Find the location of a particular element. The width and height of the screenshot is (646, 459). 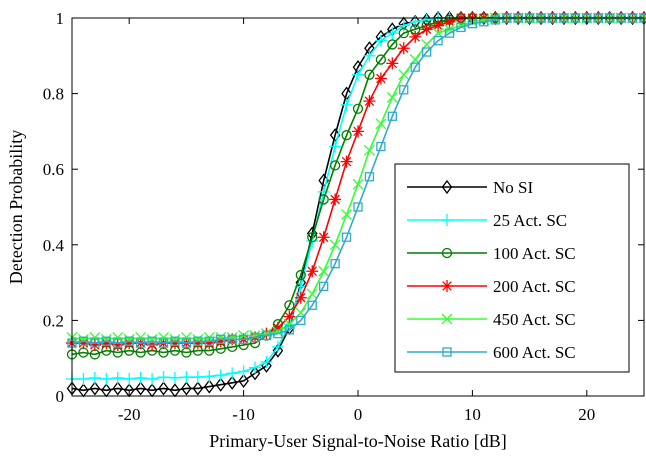

legend-marker-200-act-sc is located at coordinates (447, 286).